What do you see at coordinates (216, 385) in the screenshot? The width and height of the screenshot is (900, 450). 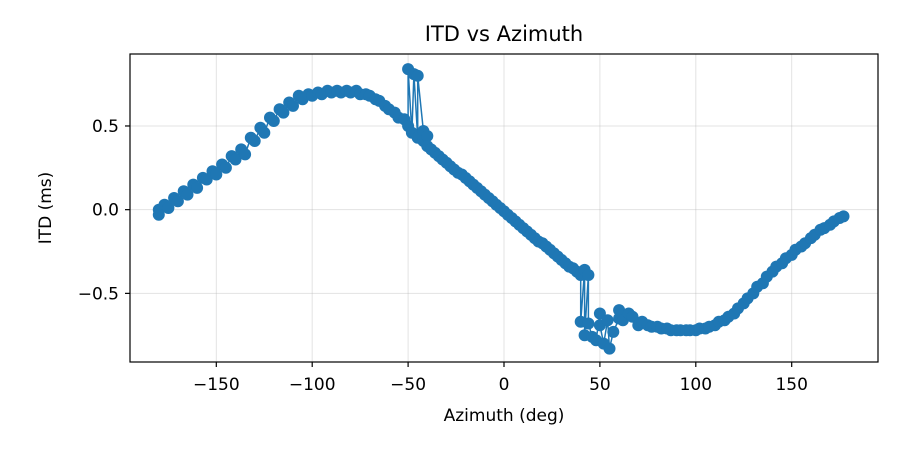 I see `x-tick-label: −150` at bounding box center [216, 385].